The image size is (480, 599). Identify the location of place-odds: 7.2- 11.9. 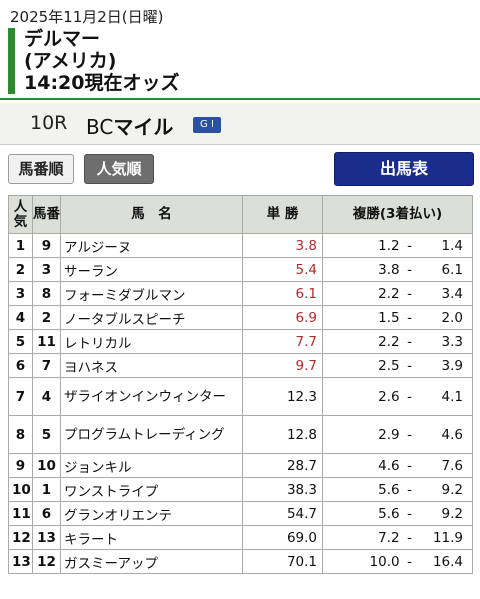
(397, 537).